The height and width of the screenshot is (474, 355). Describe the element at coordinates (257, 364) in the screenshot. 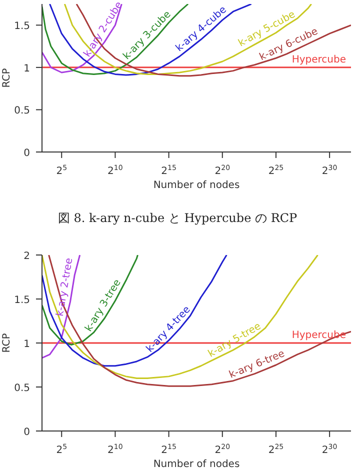

I see `text: k-ary 6-tree` at that location.